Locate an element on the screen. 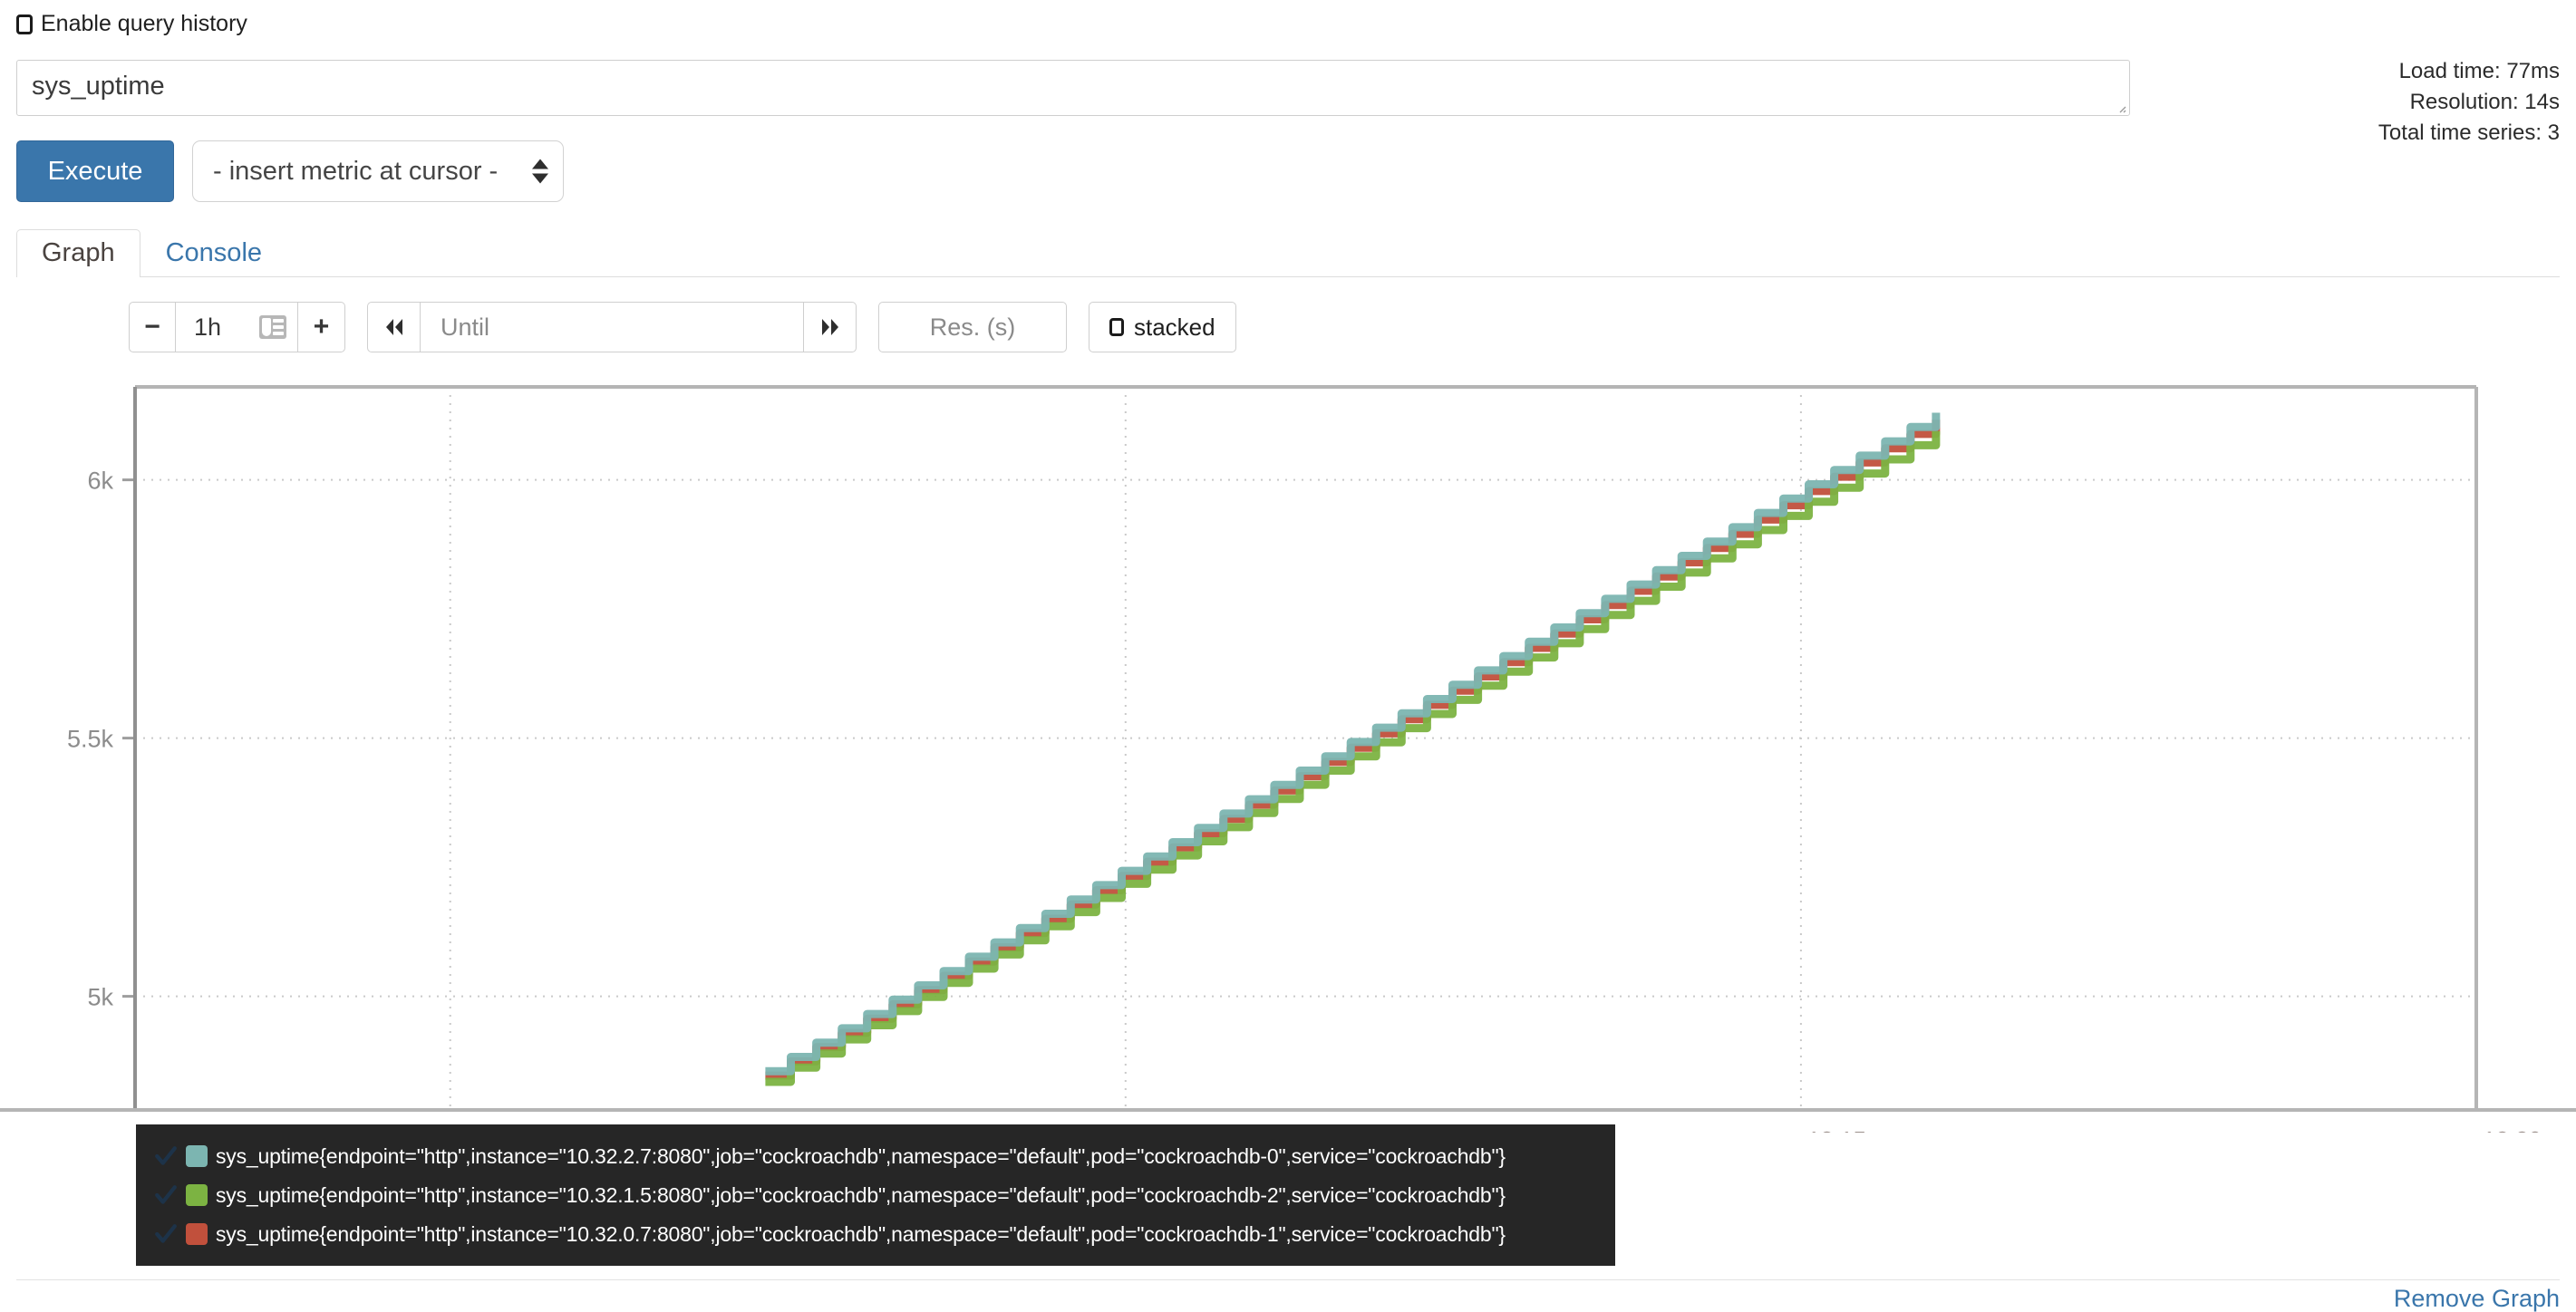 This screenshot has width=2576, height=1312. execute-row: Execute - insert metric at cursor - is located at coordinates (290, 171).